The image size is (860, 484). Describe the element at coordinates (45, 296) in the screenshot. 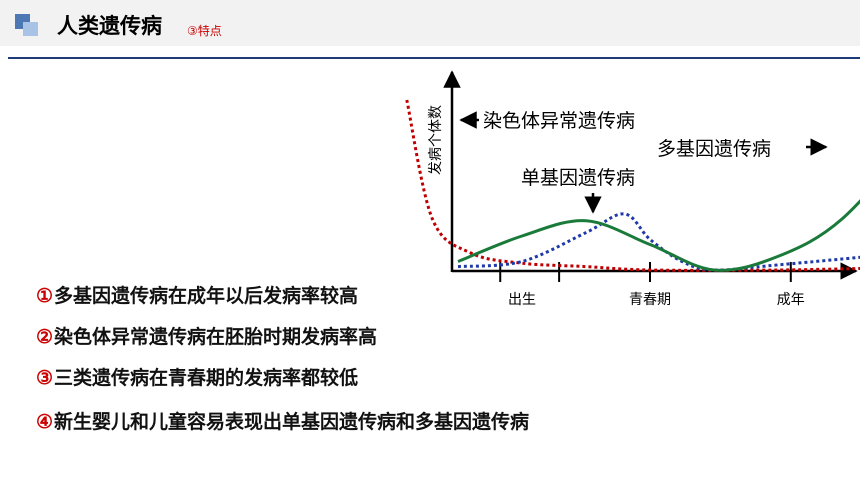

I see `statement-1-number: ①` at that location.